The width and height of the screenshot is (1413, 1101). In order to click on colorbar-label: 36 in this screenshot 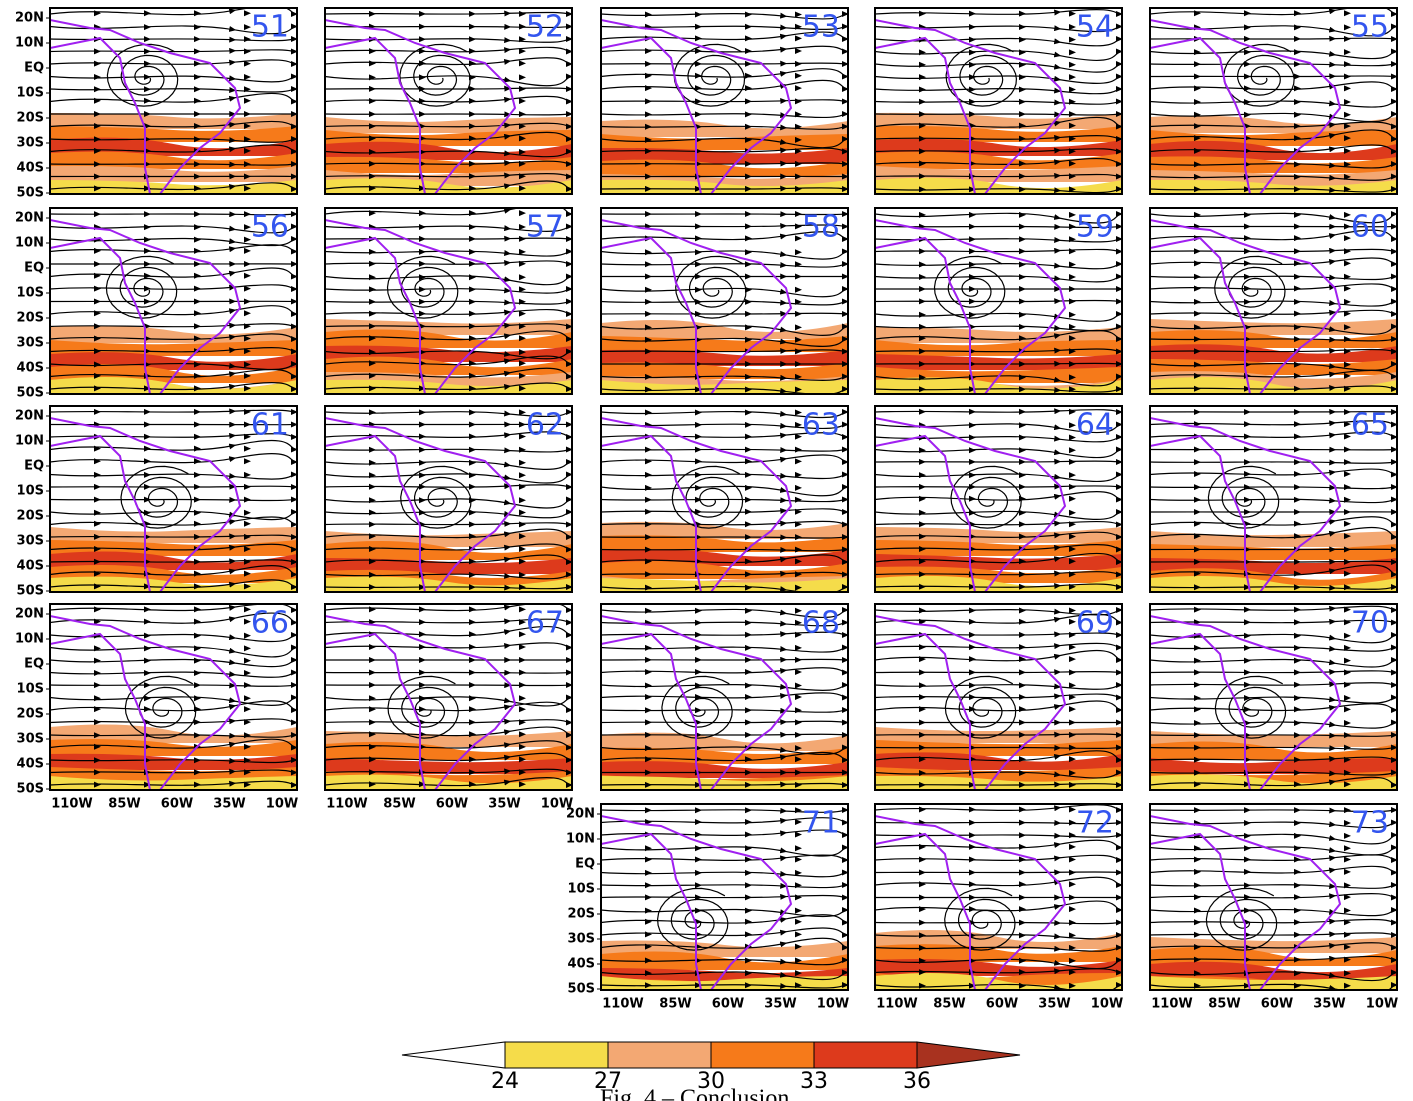, I will do `click(917, 1081)`.